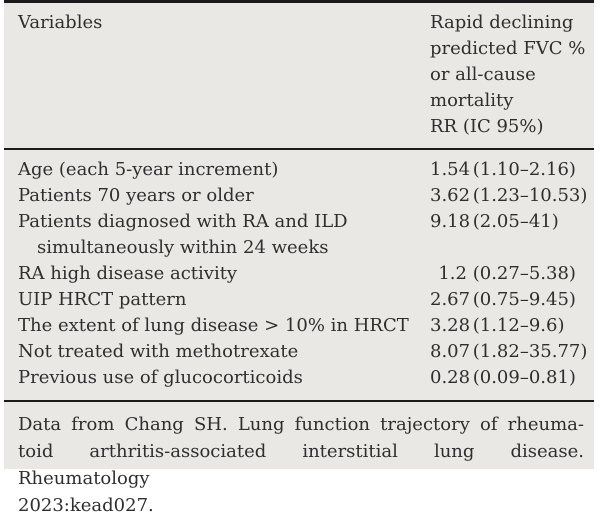 Image resolution: width=606 pixels, height=519 pixels. What do you see at coordinates (160, 377) in the screenshot?
I see `row-label: Previous use of glucocorticoids` at bounding box center [160, 377].